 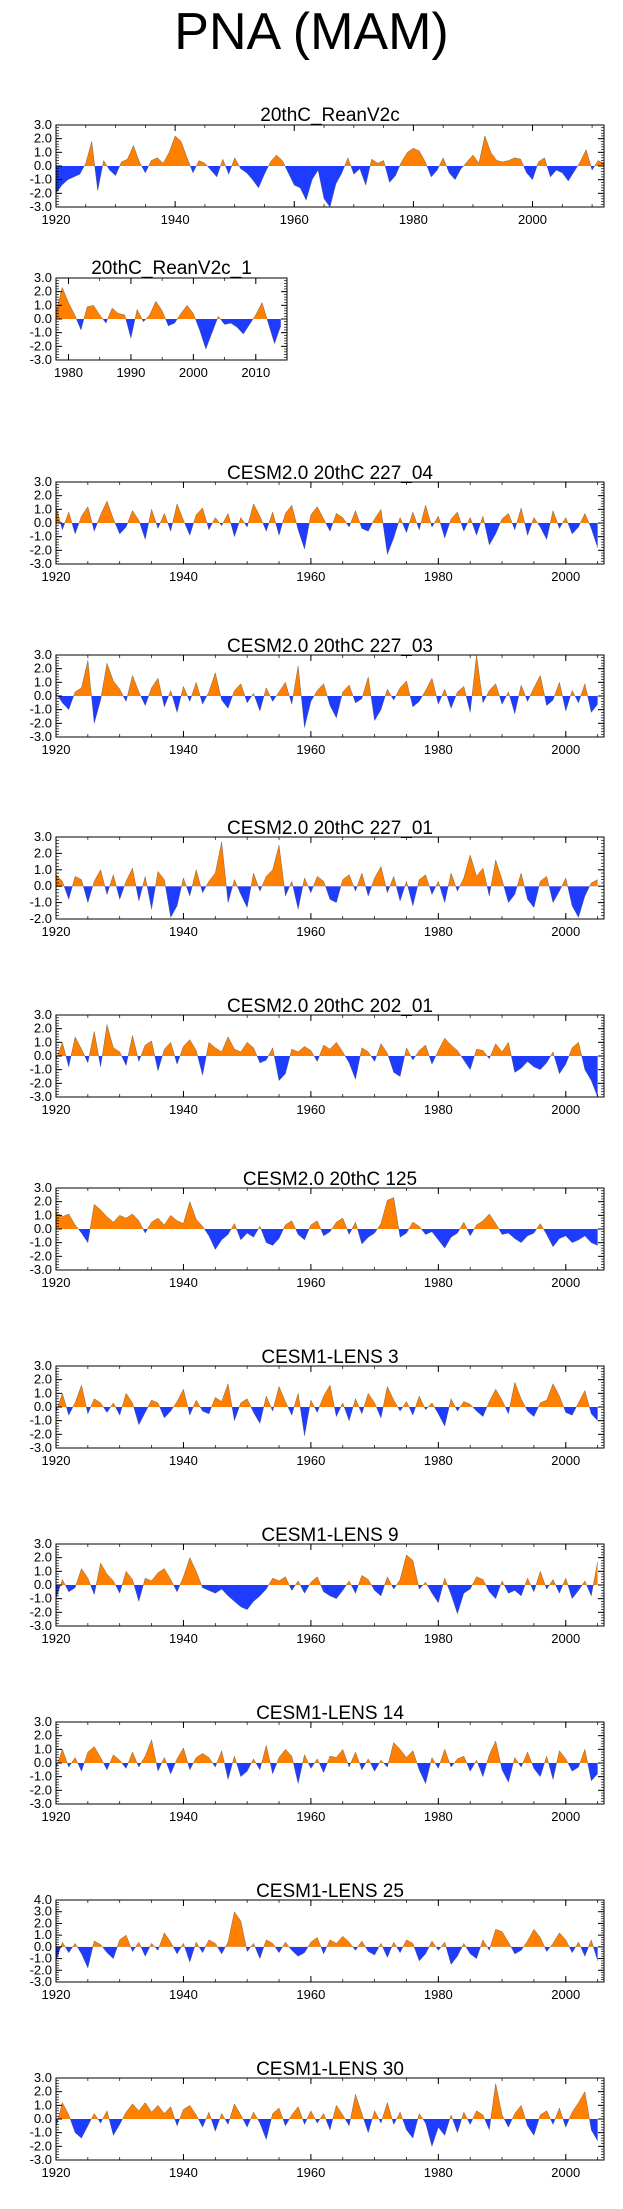 I want to click on page-title: PNA (MAM), so click(x=311, y=32).